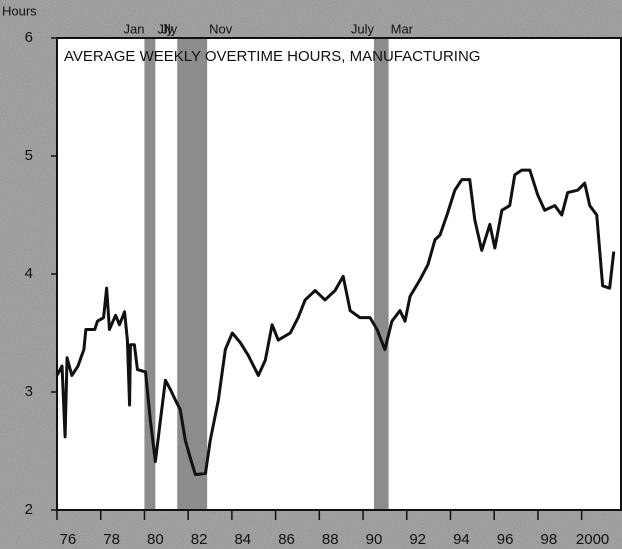  Describe the element at coordinates (169, 28) in the screenshot. I see `recession-start-label: Jly` at that location.